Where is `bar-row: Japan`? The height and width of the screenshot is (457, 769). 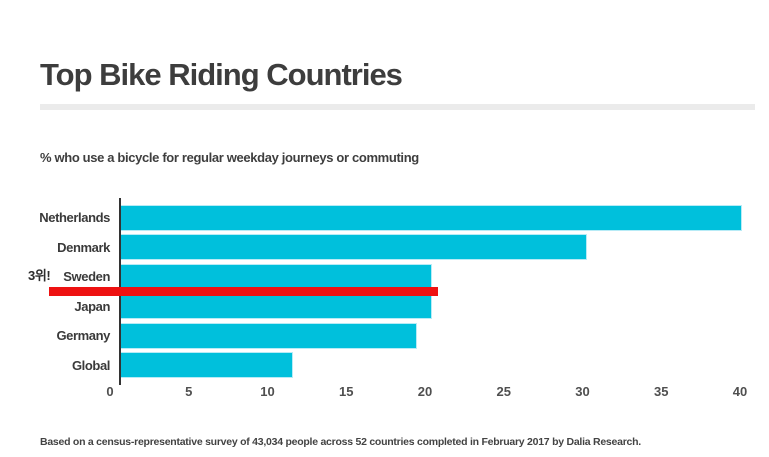 bar-row: Japan is located at coordinates (384, 307).